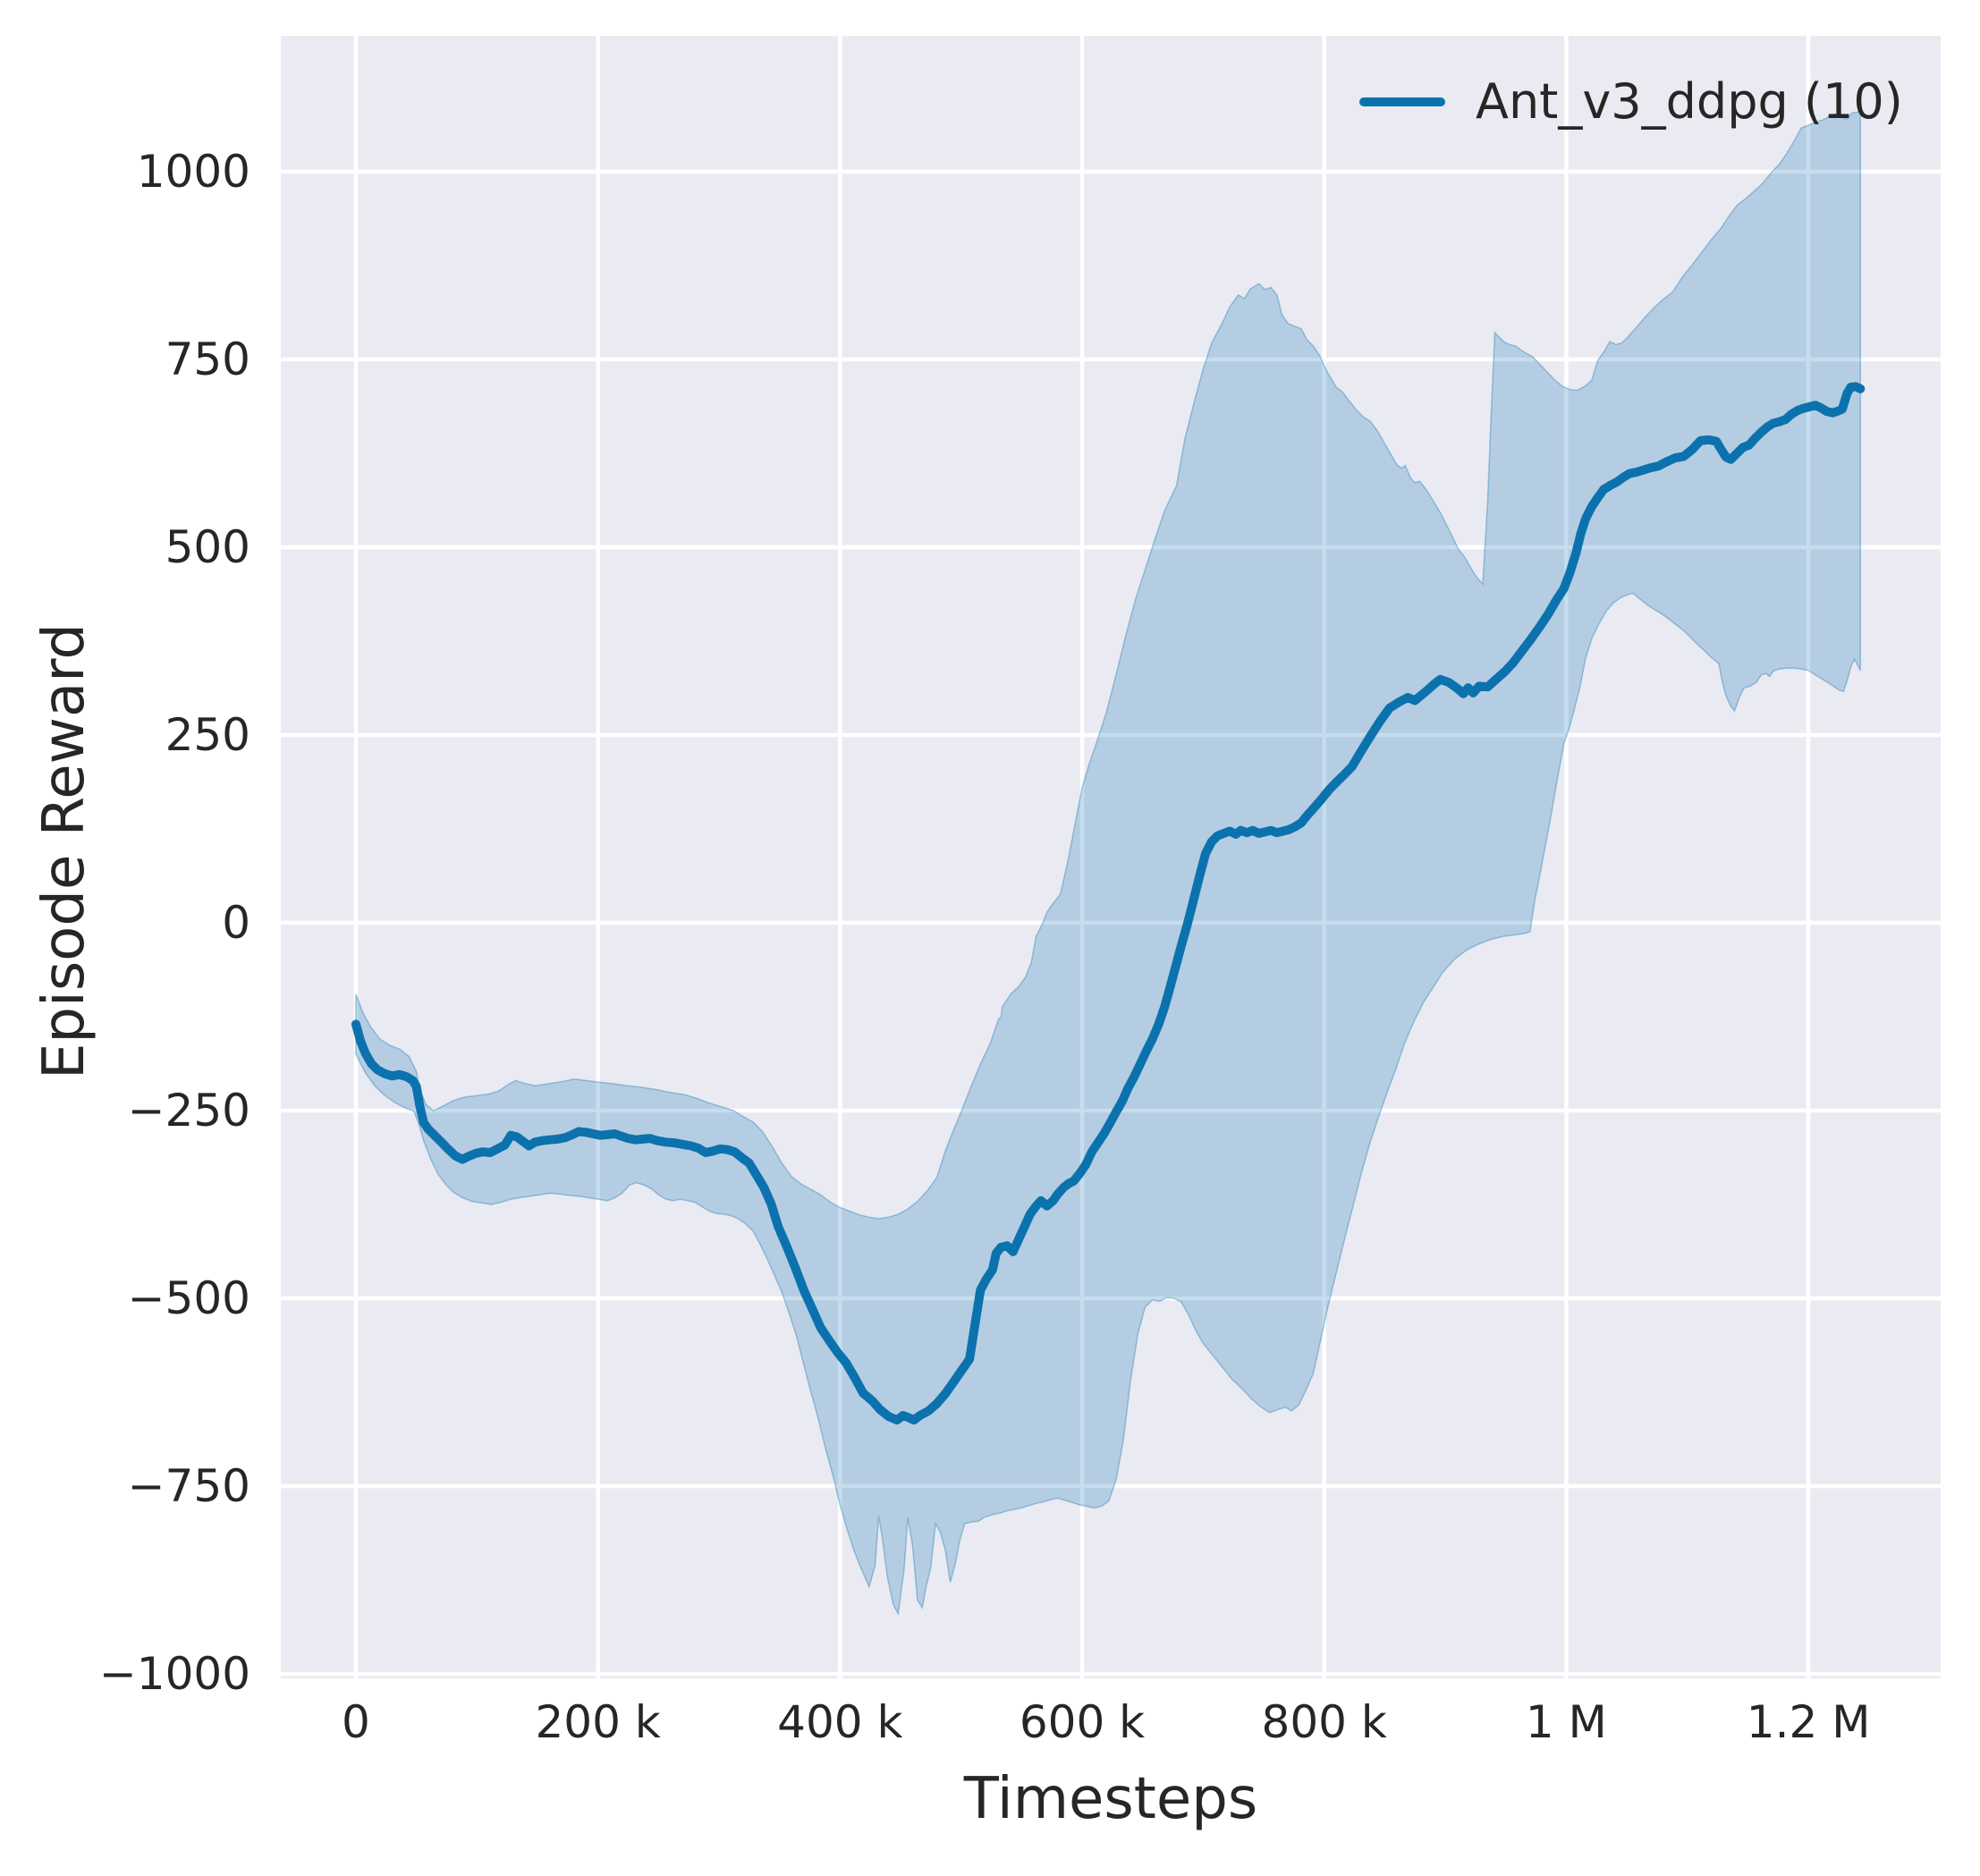 The height and width of the screenshot is (1876, 1980). I want to click on x-tick-label: 800 k, so click(1324, 1722).